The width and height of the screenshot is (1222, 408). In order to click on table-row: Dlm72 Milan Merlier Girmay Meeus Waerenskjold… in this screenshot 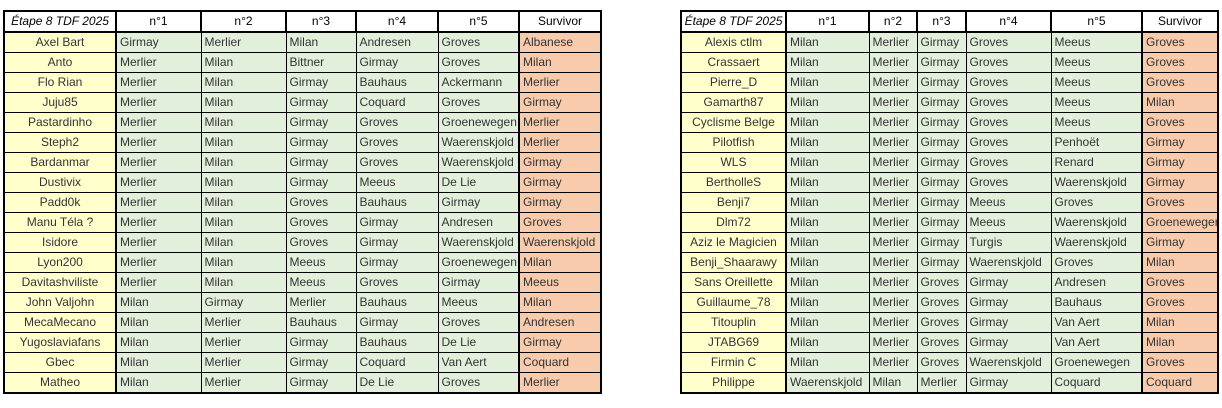, I will do `click(949, 222)`.